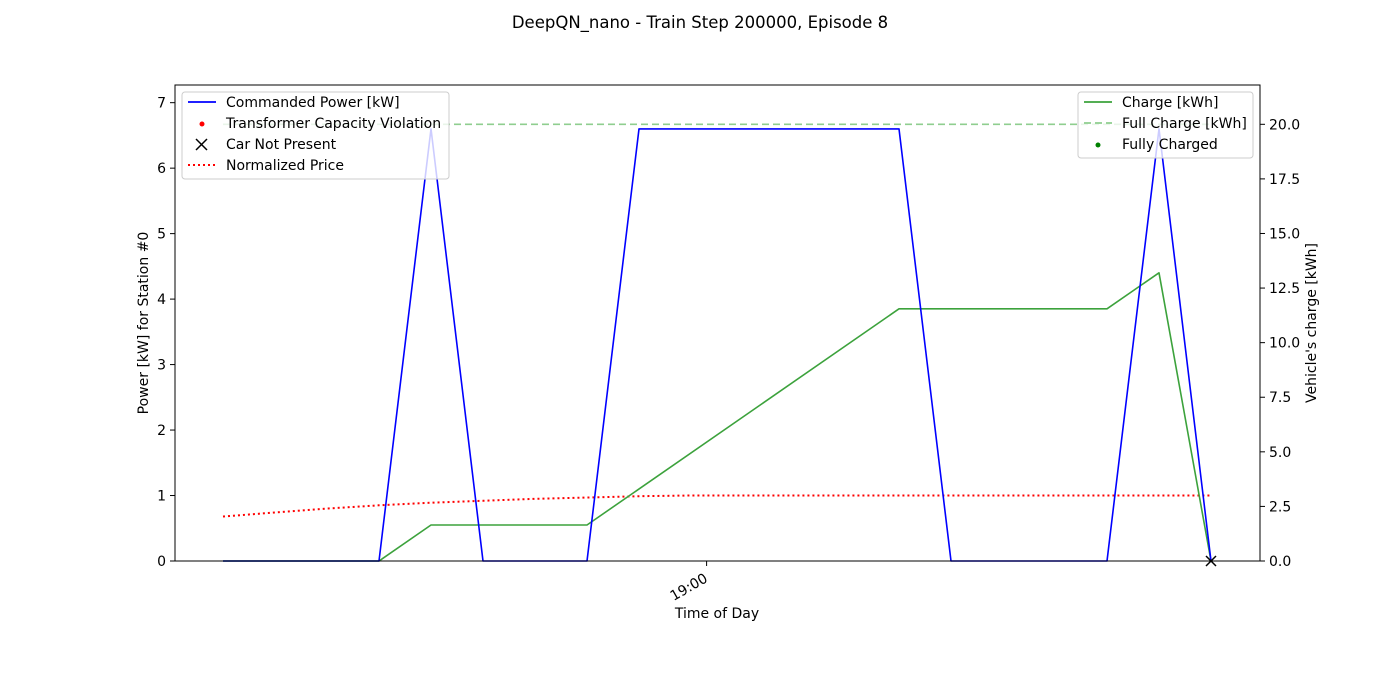  I want to click on y-right-tick-label: 12.5, so click(1284, 289).